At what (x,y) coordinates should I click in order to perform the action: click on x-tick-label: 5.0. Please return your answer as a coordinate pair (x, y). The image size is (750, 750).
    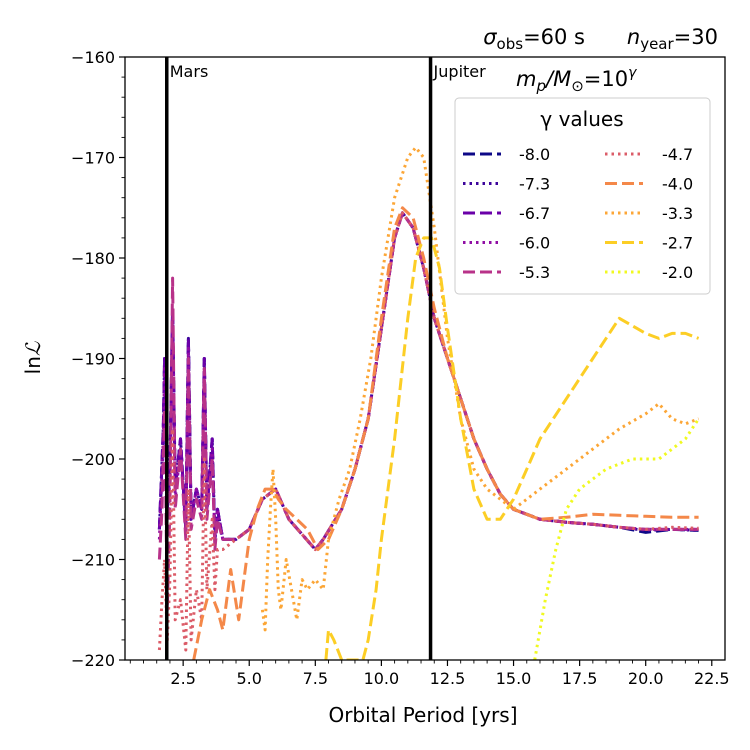
    Looking at the image, I should click on (249, 678).